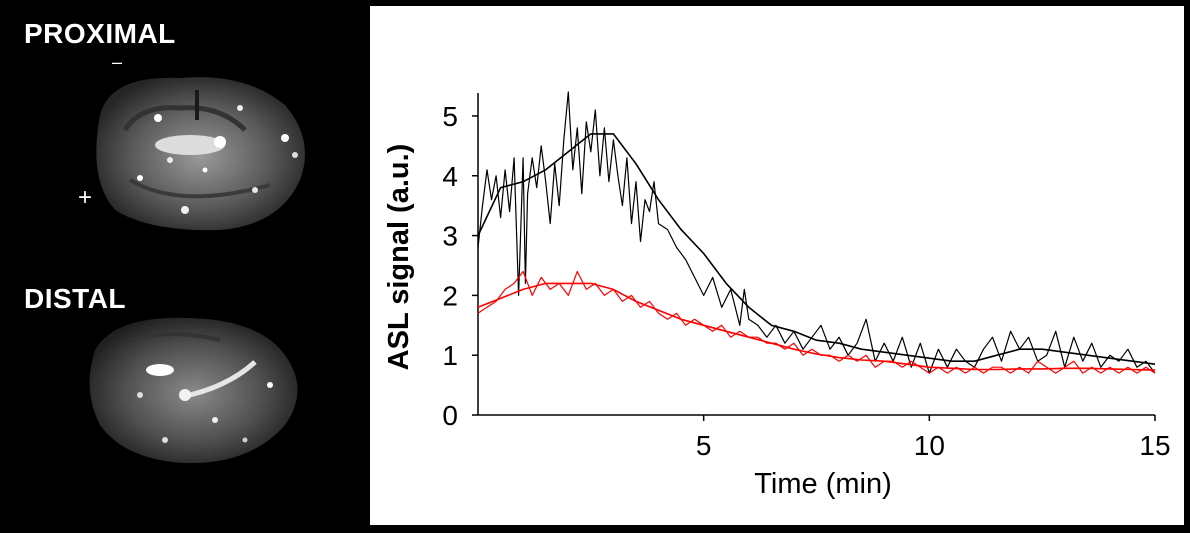  I want to click on y-tick-label: 5, so click(450, 116).